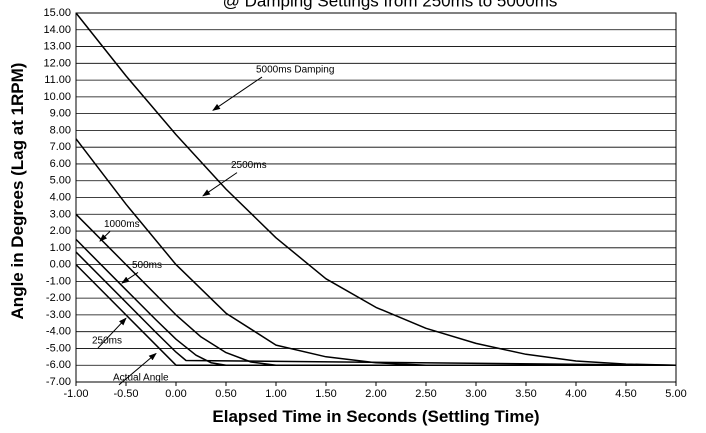 The image size is (706, 433). I want to click on y-tick-label: 7.00, so click(60, 147).